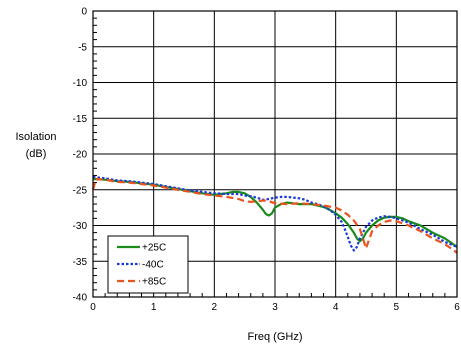 Image resolution: width=461 pixels, height=347 pixels. I want to click on y-axis-label-line2: (dB), so click(36, 154).